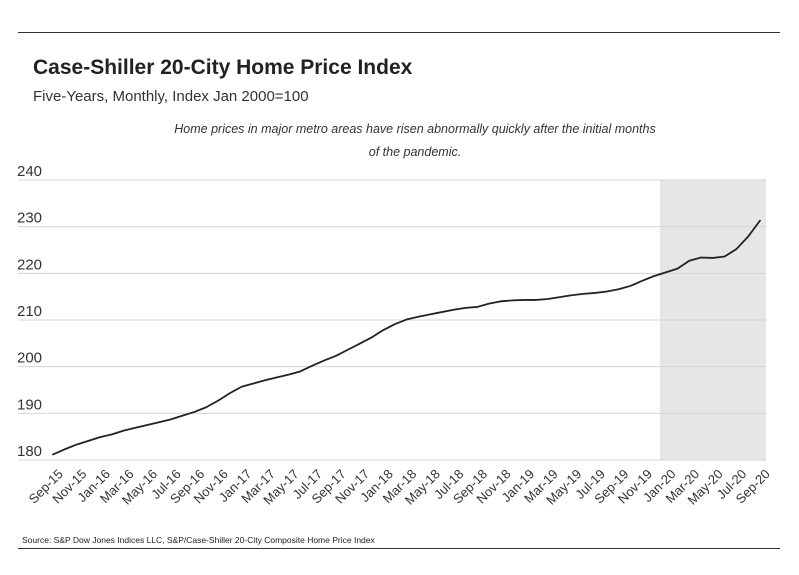  I want to click on y-tick-label: 200, so click(29, 358).